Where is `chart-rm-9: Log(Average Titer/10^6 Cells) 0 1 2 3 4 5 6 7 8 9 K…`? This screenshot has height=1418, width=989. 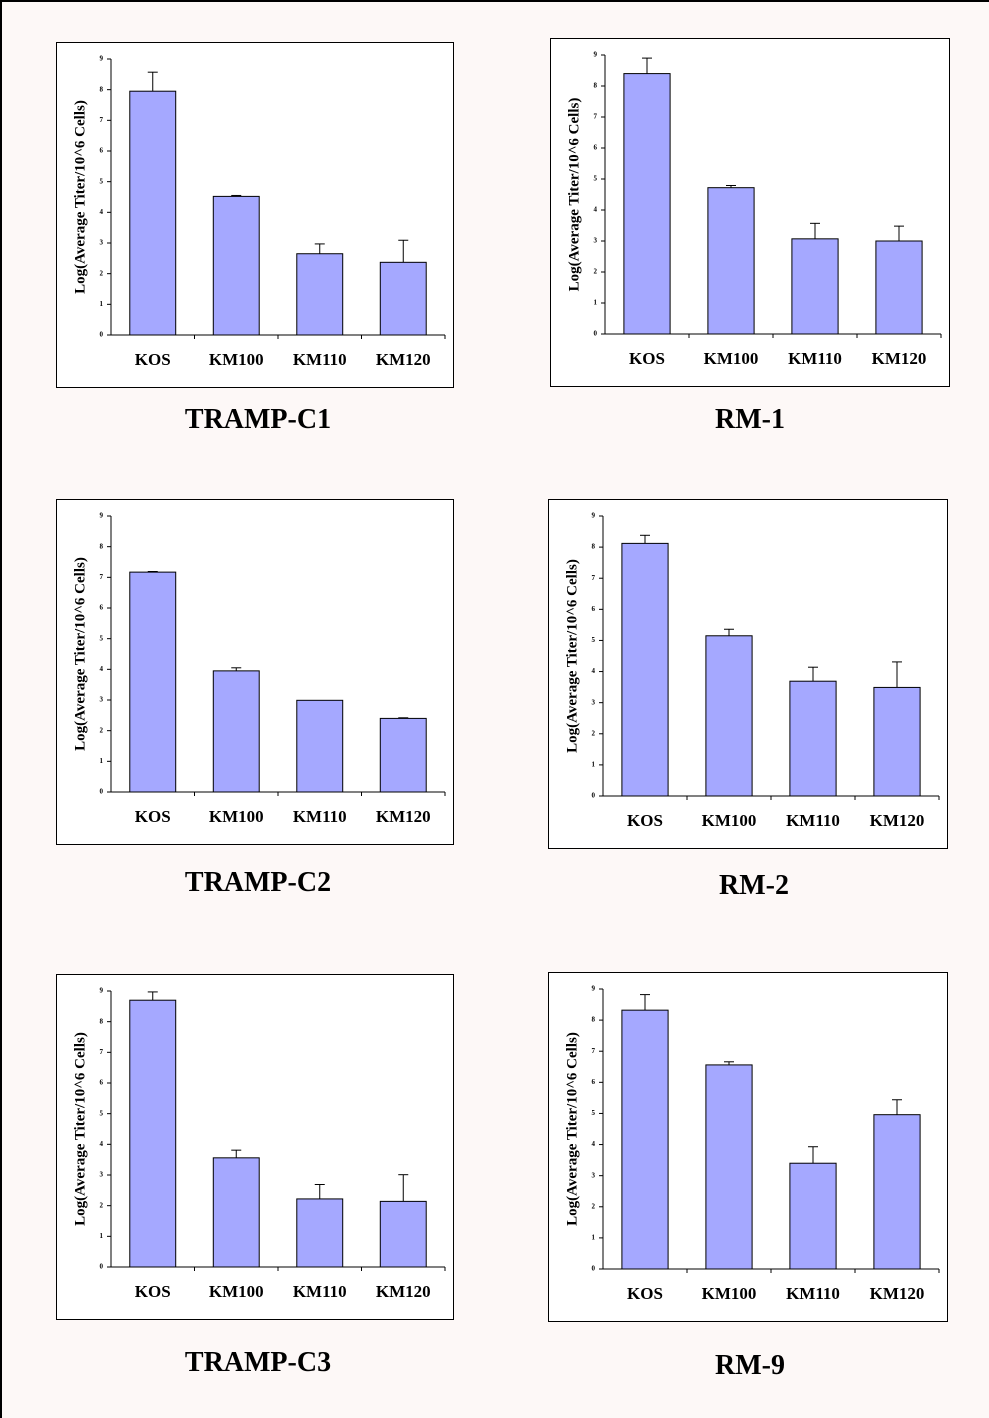
chart-rm-9: Log(Average Titer/10^6 Cells) 0 1 2 3 4 5 6 7 8 9 K… is located at coordinates (748, 1147).